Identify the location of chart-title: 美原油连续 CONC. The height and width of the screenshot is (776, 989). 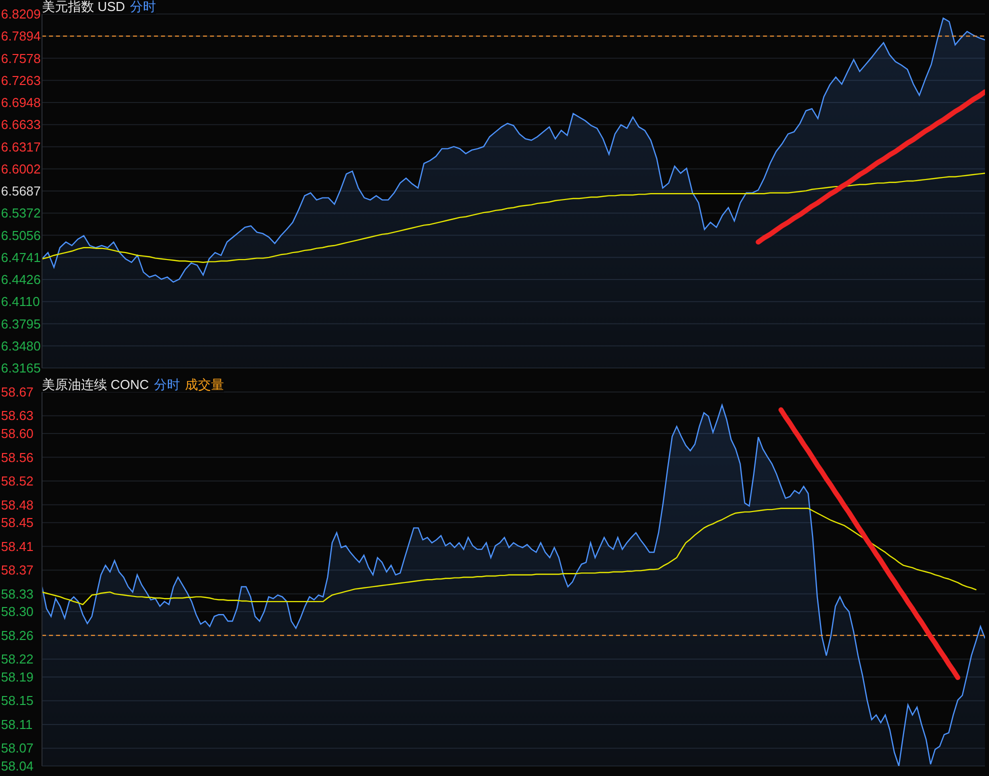
(95, 384).